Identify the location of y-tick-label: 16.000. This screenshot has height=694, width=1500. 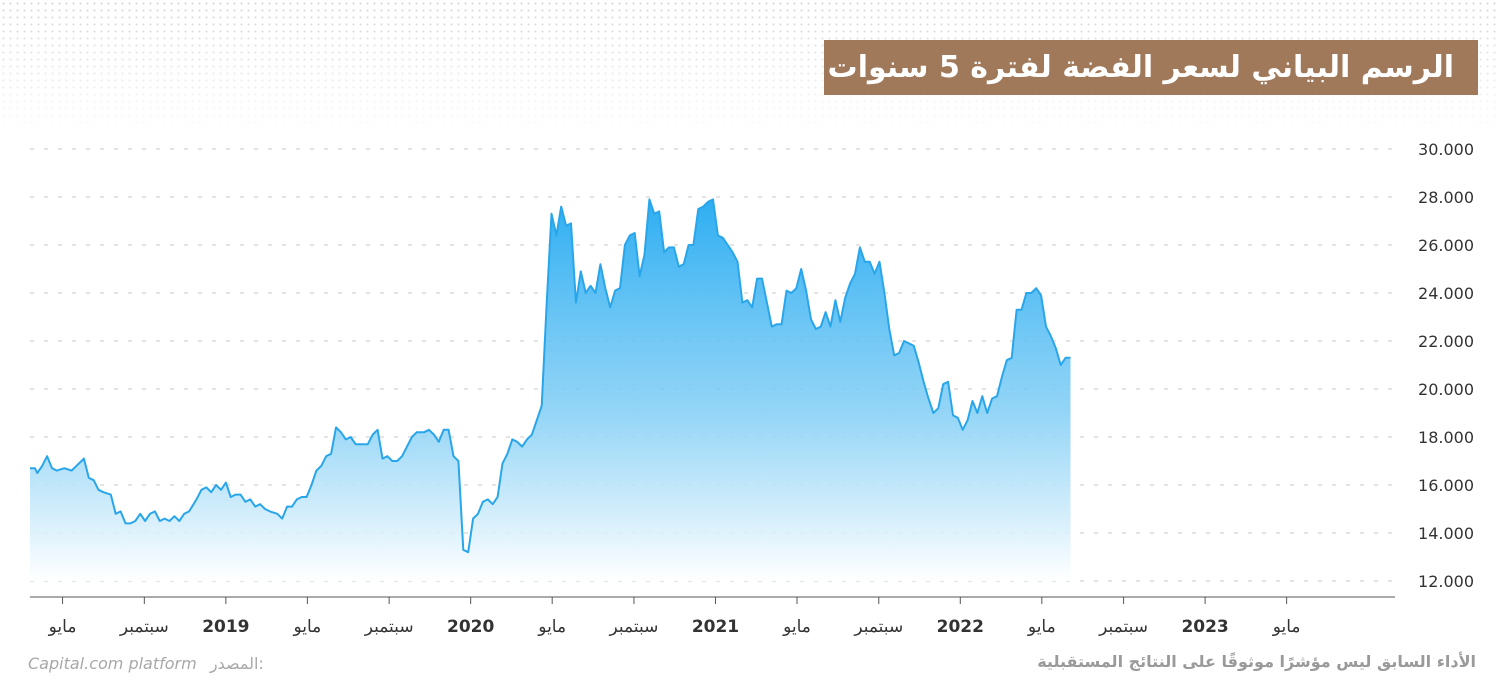
(1446, 485).